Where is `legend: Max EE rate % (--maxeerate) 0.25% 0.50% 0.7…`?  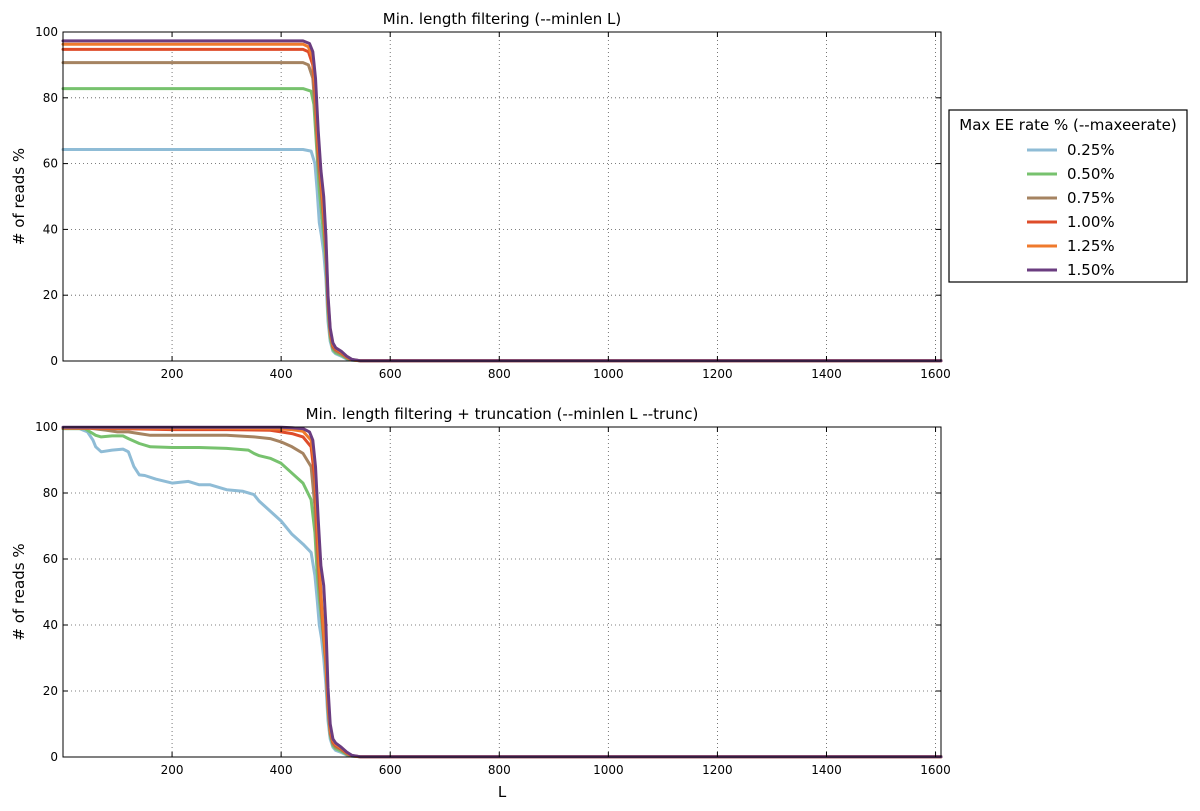
legend: Max EE rate % (--maxeerate) 0.25% 0.50% 0.7… is located at coordinates (1068, 196).